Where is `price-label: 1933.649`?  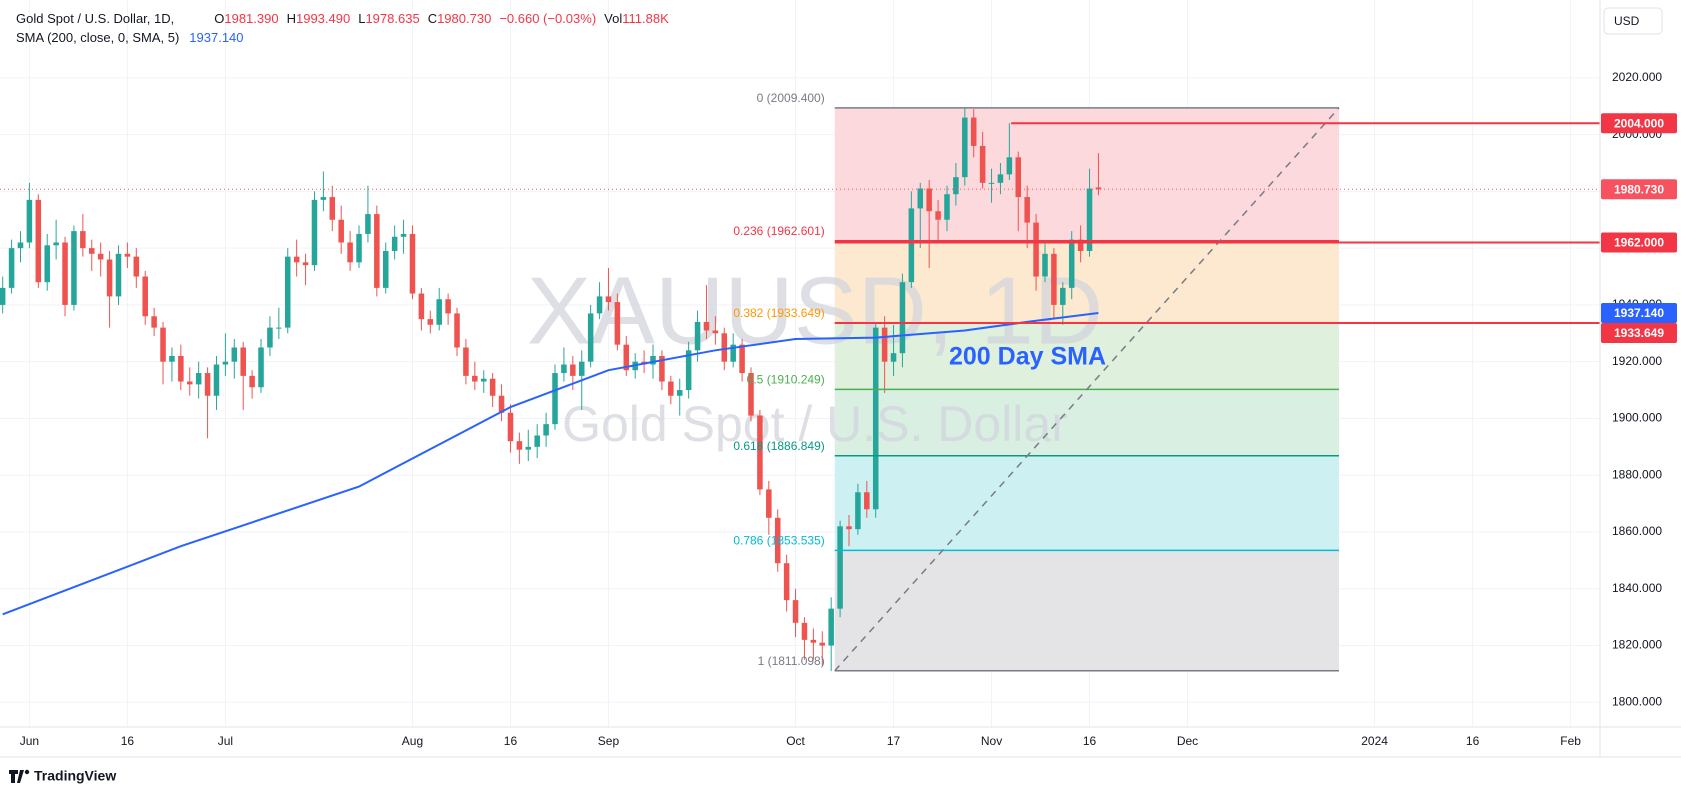 price-label: 1933.649 is located at coordinates (1639, 333).